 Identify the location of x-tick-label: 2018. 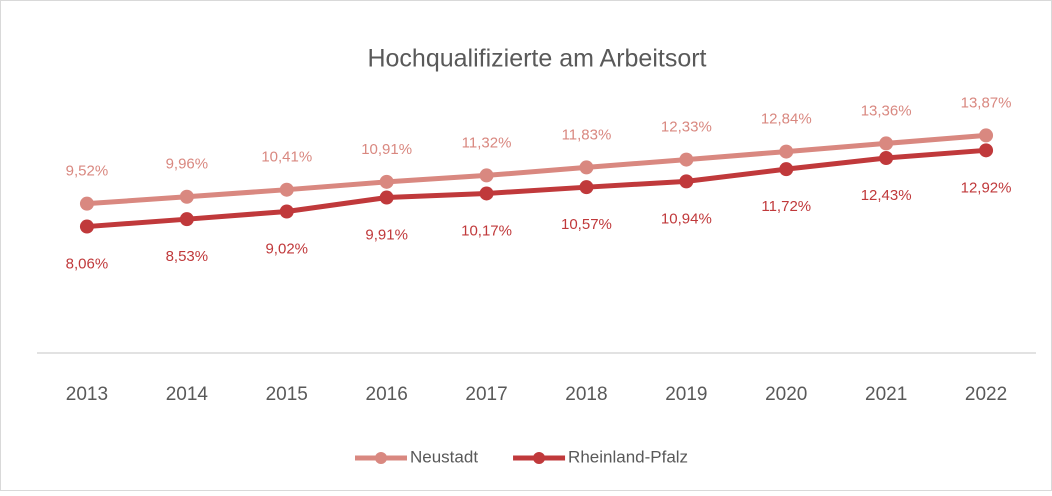
(586, 394).